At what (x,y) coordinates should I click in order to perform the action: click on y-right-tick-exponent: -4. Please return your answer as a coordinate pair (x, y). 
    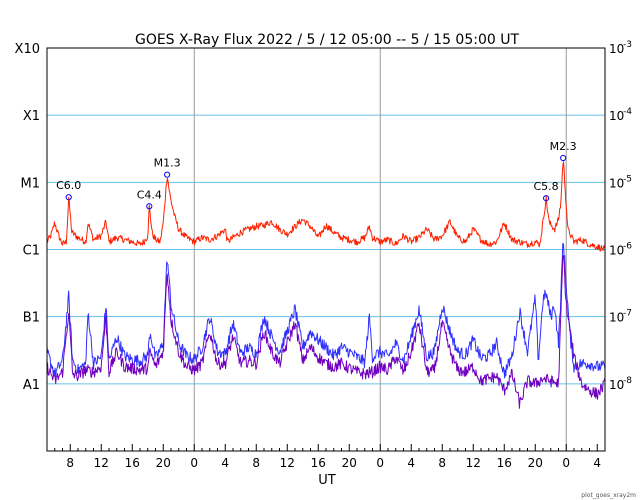
    Looking at the image, I should click on (627, 112).